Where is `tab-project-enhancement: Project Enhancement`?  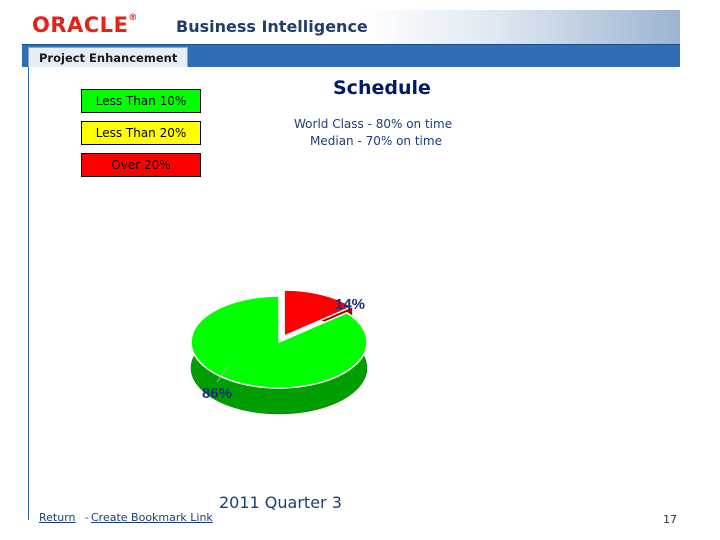 tab-project-enhancement: Project Enhancement is located at coordinates (108, 57).